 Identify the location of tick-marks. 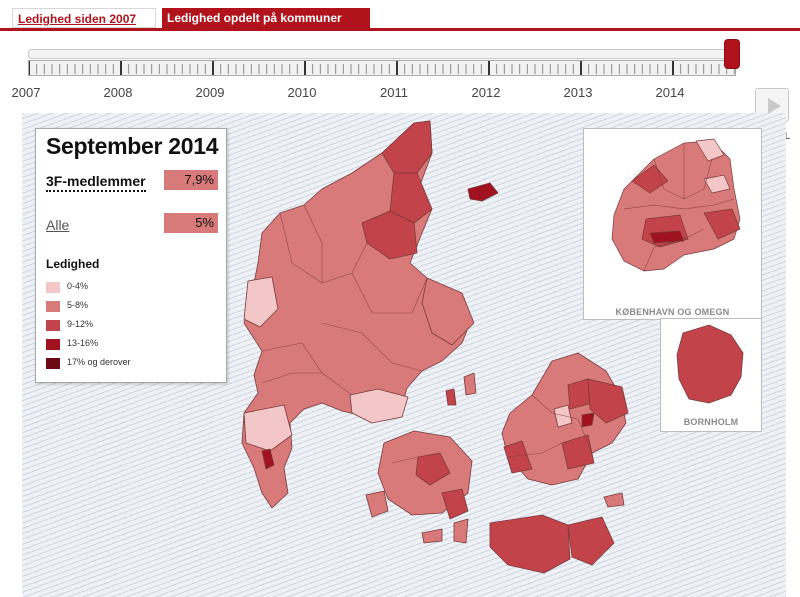
(382, 68).